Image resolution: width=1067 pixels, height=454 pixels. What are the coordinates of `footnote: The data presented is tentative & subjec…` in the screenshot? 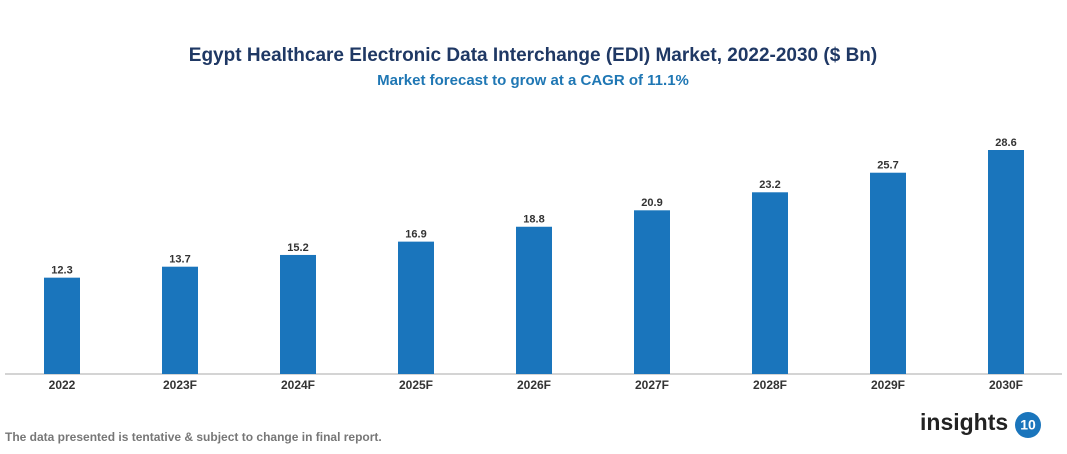 It's located at (193, 437).